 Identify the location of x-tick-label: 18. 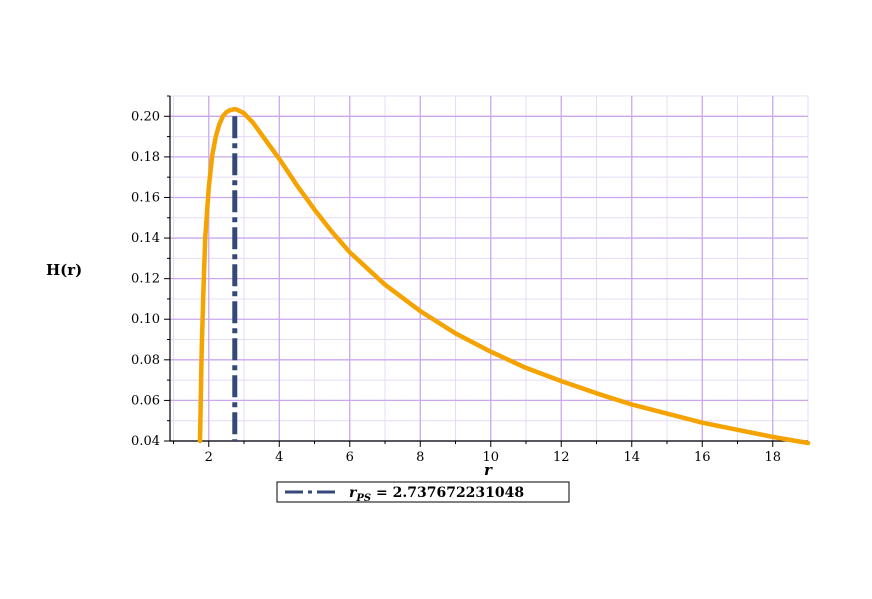
(772, 457).